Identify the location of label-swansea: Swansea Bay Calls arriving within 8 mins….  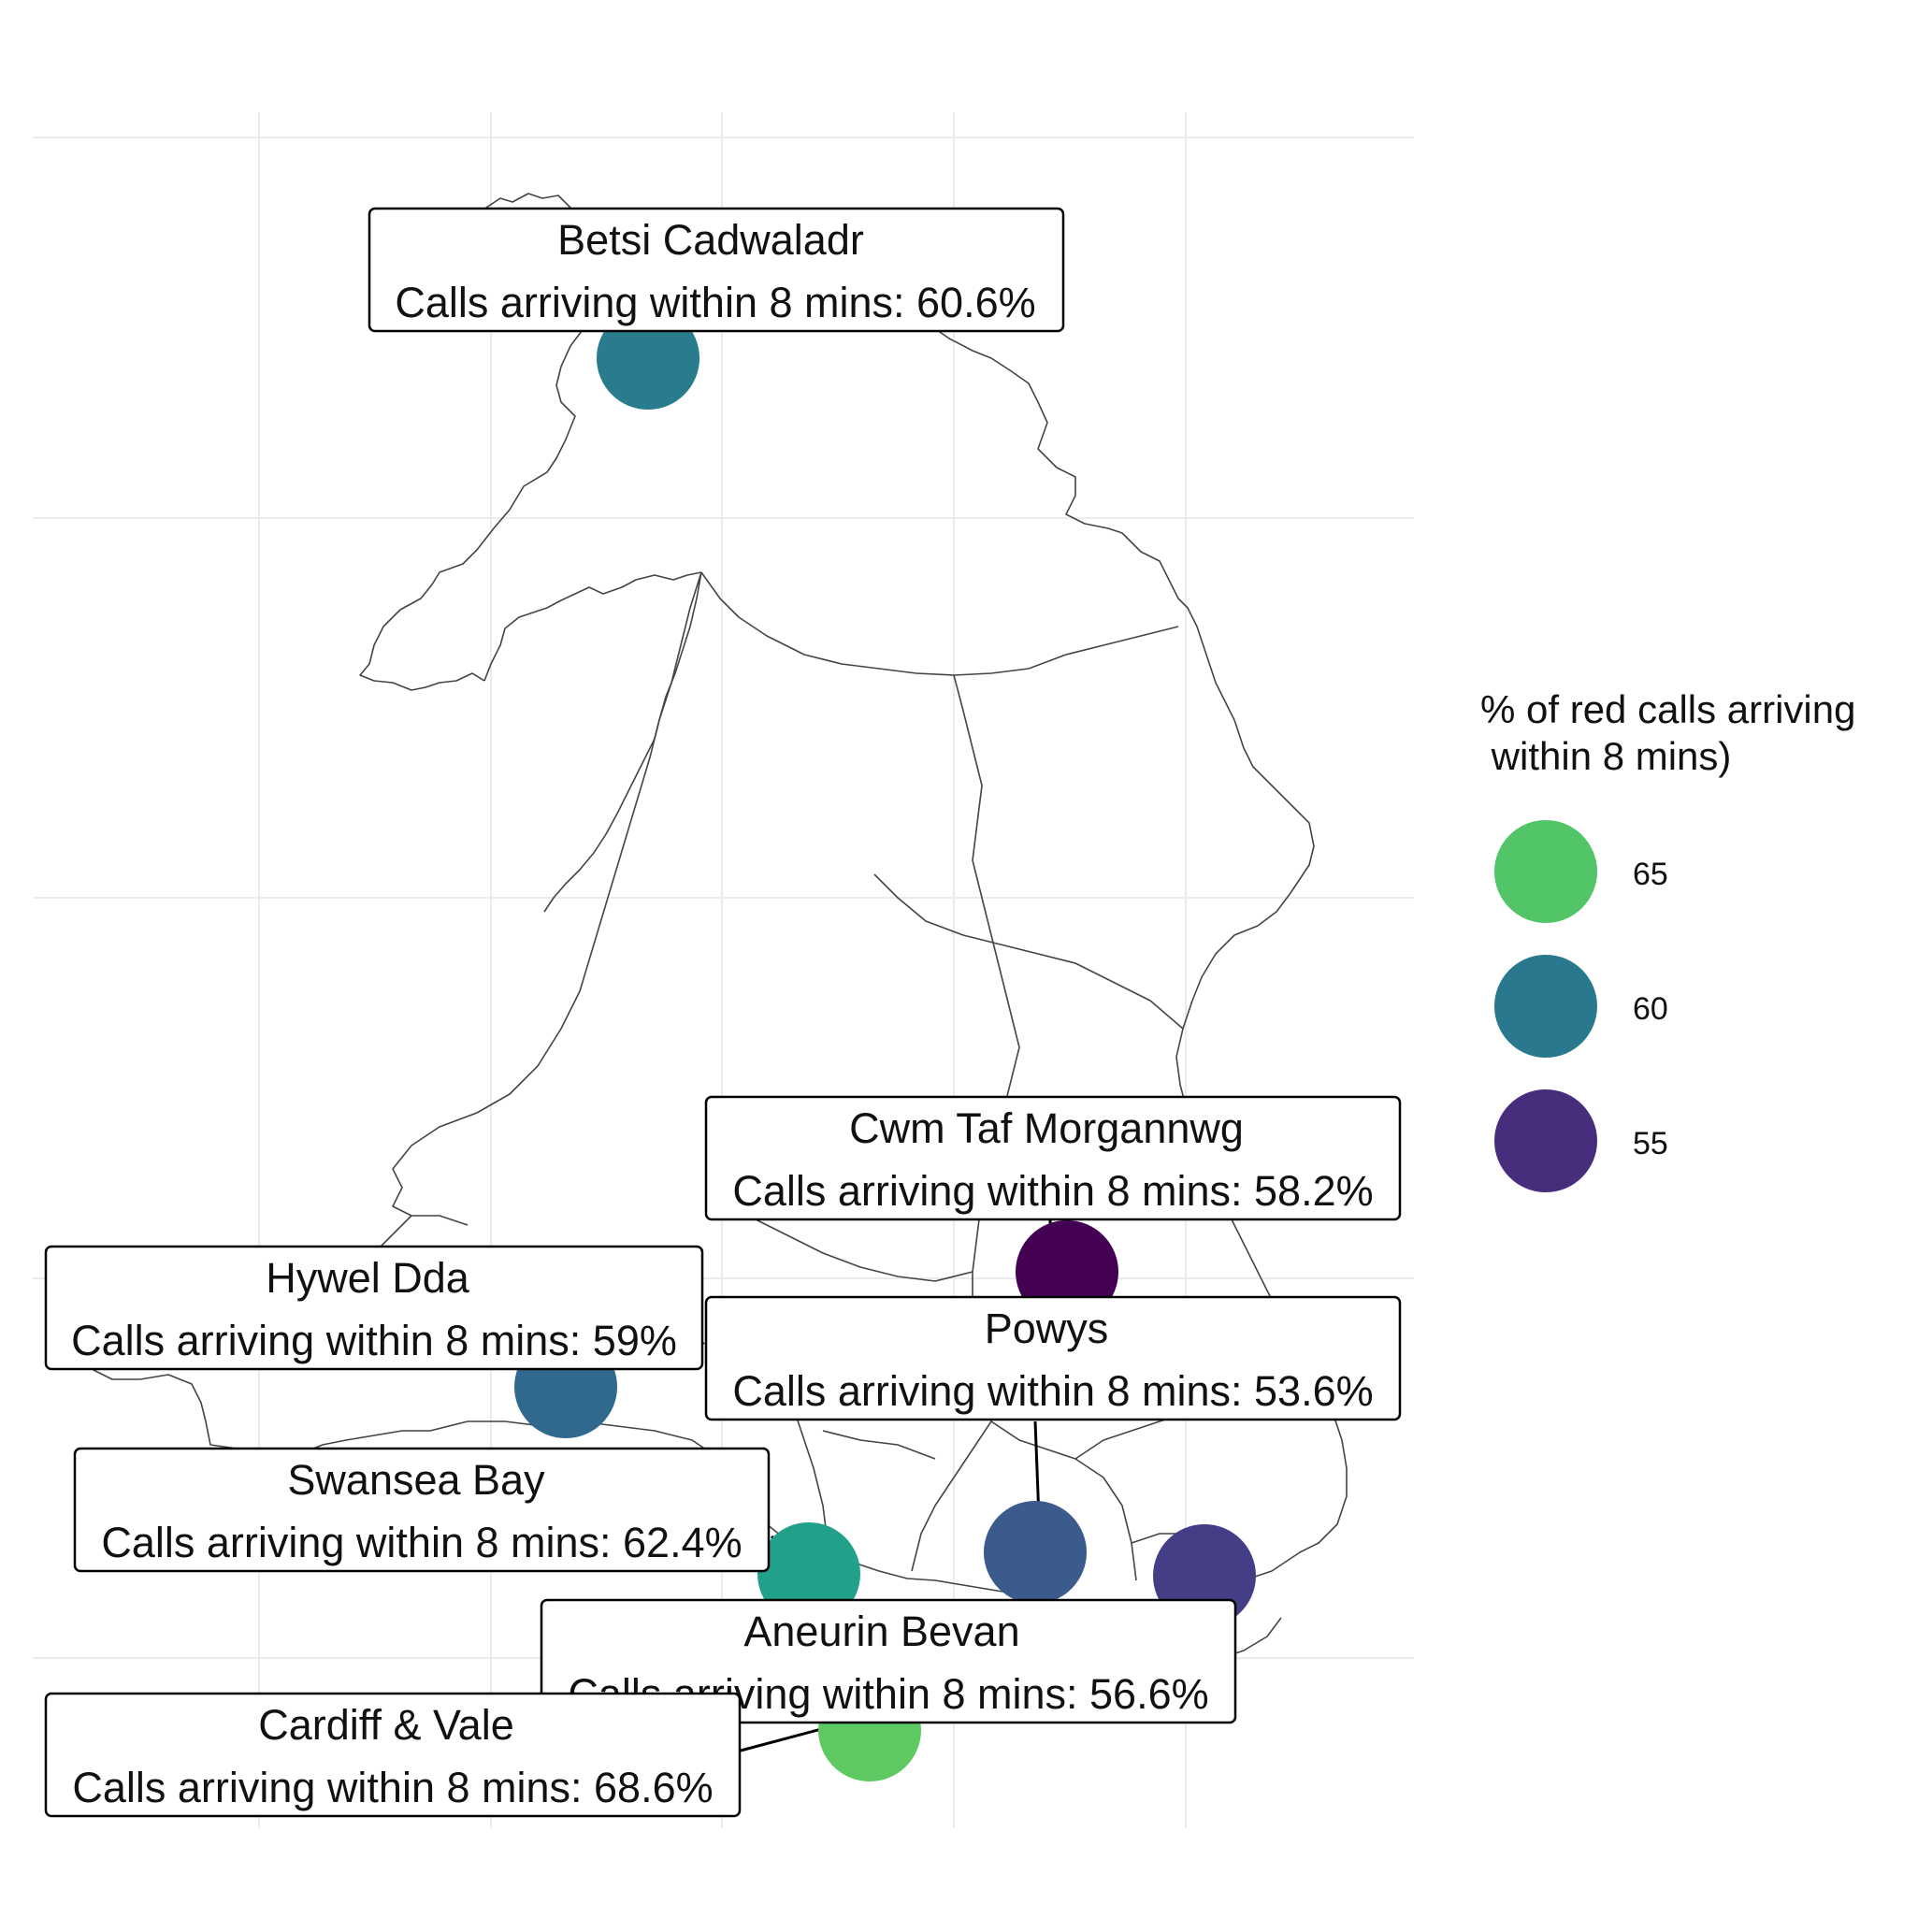
(422, 1510).